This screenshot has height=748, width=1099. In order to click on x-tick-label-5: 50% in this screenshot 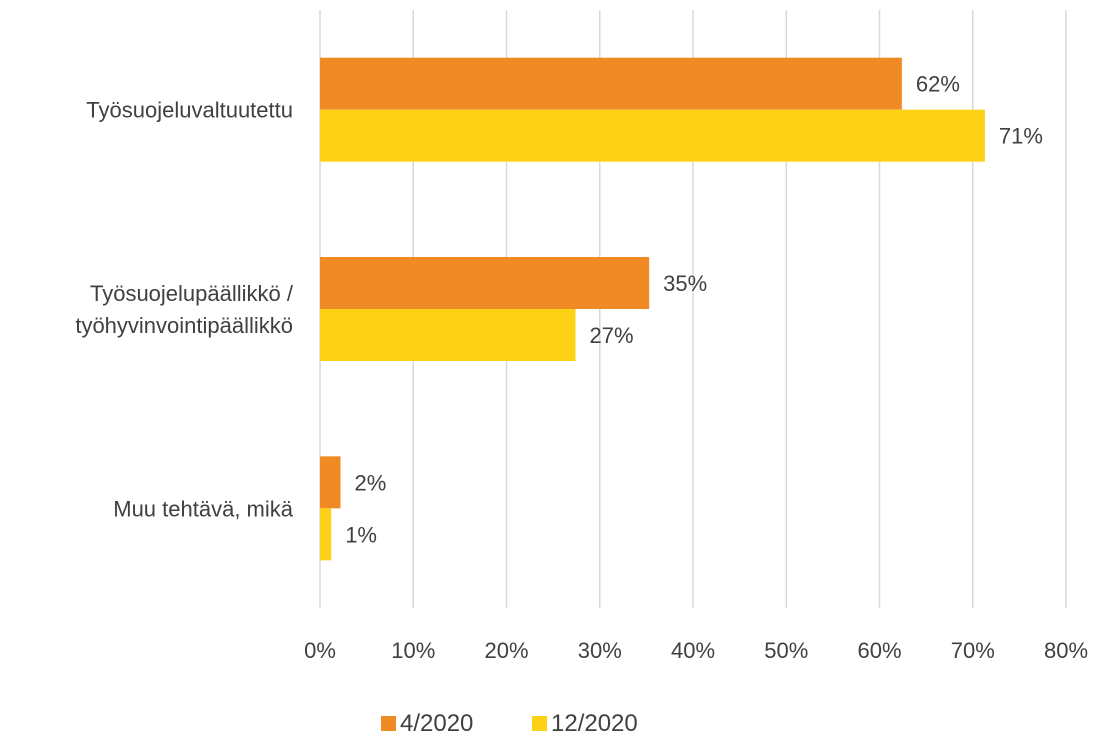, I will do `click(786, 650)`.